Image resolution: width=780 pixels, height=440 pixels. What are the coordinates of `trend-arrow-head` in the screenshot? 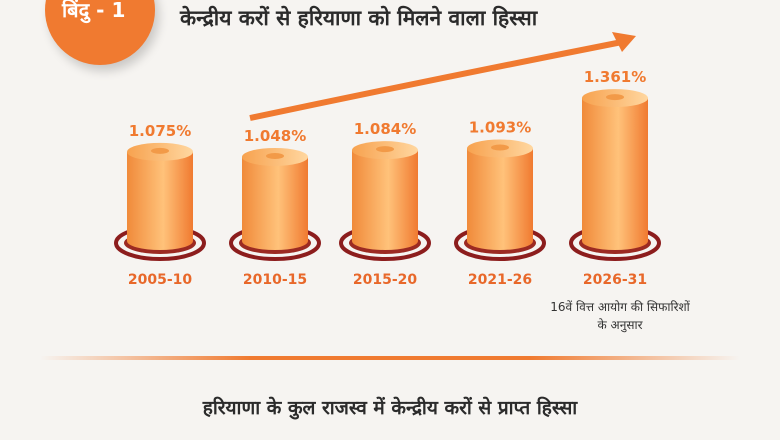 It's located at (624, 42).